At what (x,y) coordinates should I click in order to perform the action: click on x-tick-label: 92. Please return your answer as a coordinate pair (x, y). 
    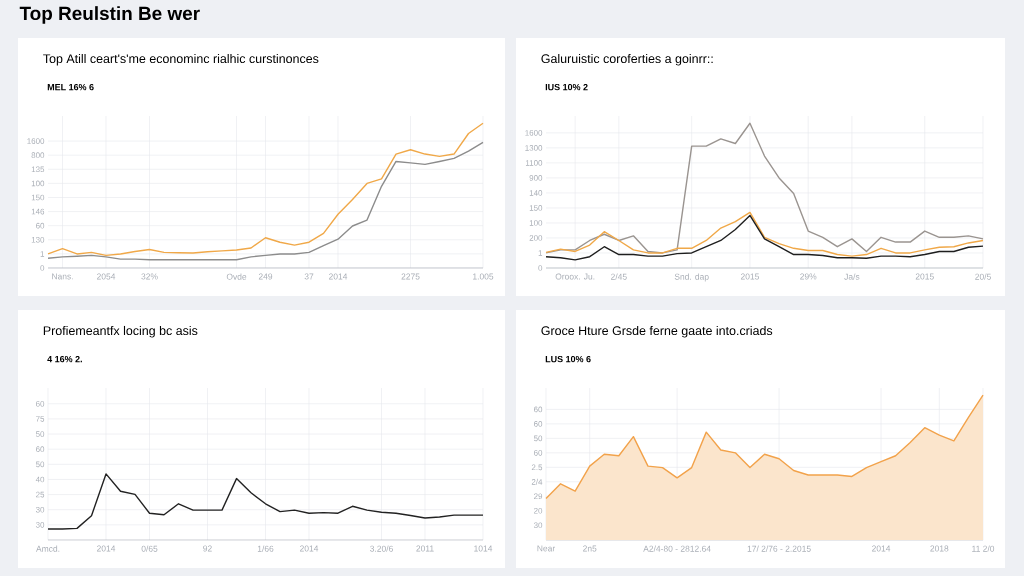
    Looking at the image, I should click on (207, 548).